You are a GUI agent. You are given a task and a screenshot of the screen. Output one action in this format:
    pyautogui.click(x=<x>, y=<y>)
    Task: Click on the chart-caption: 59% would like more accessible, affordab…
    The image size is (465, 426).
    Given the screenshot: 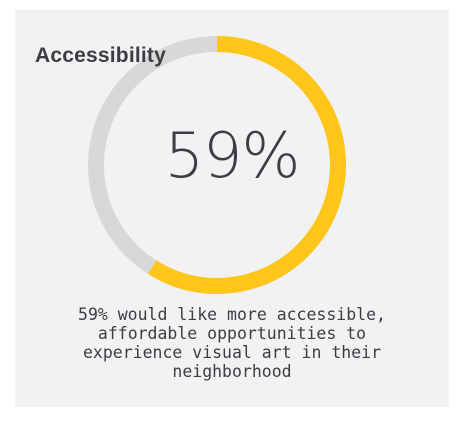 What is the action you would take?
    pyautogui.click(x=232, y=343)
    